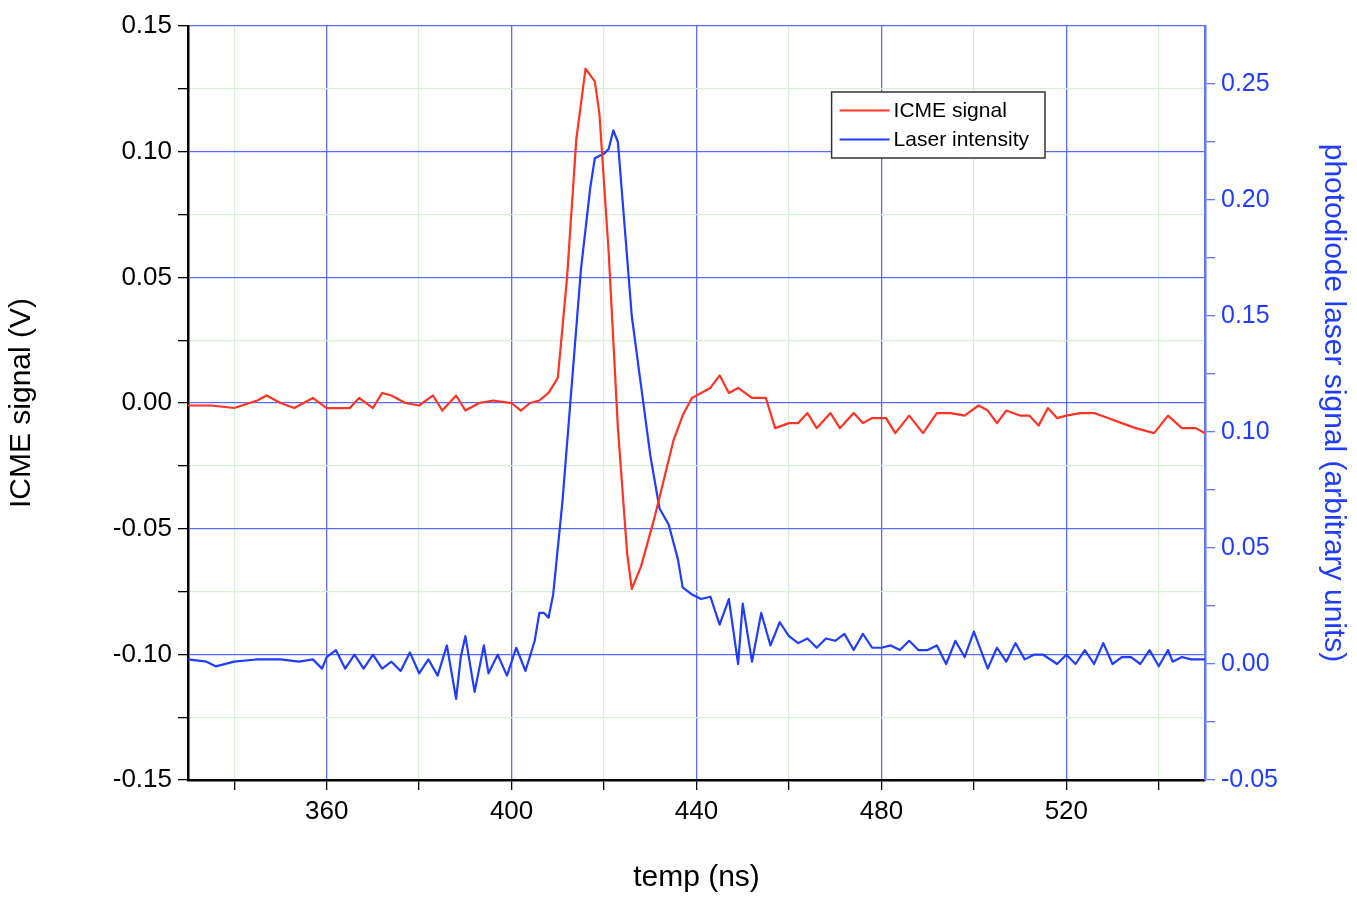 Image resolution: width=1357 pixels, height=900 pixels. Describe the element at coordinates (20, 403) in the screenshot. I see `y-axis-title: ICME signal (V)` at that location.